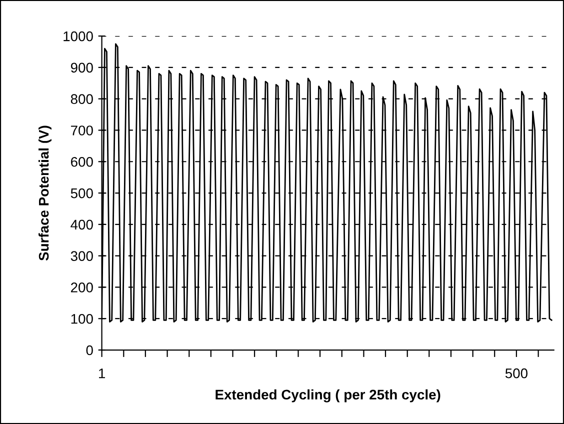  I want to click on y-tick-label: 400, so click(81, 225).